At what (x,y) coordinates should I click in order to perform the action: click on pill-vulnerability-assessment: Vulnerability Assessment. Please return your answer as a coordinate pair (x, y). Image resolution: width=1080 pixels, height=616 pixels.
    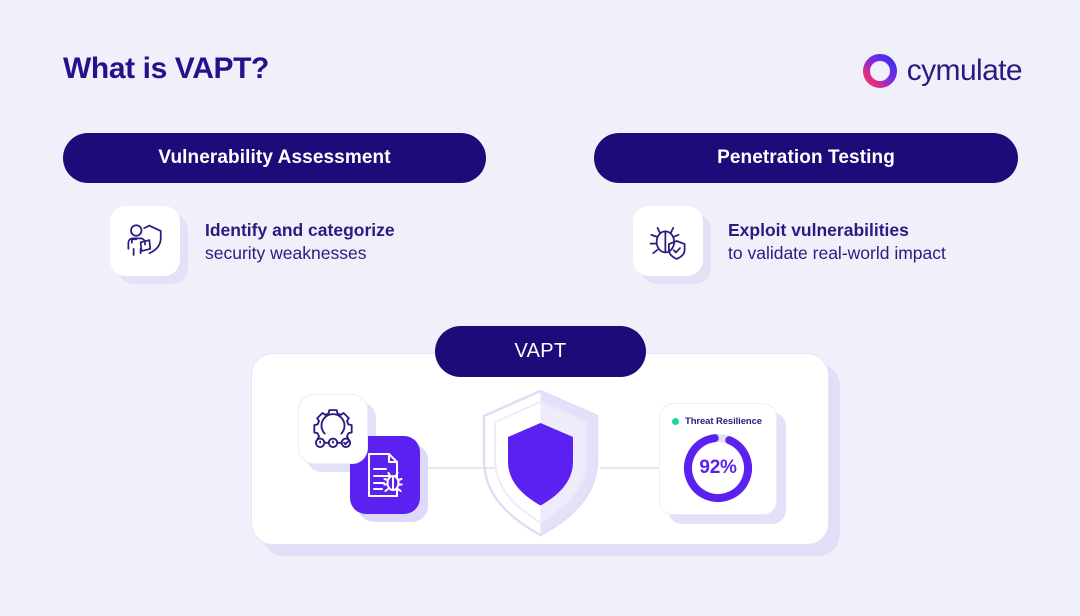
    Looking at the image, I should click on (274, 158).